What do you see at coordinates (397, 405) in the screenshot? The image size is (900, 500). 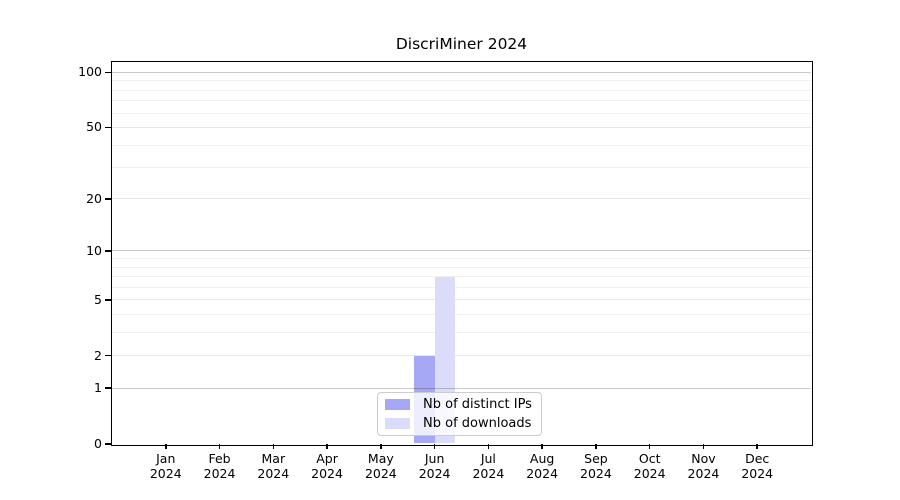 I see `legend-swatch-distinct-ips-icon` at bounding box center [397, 405].